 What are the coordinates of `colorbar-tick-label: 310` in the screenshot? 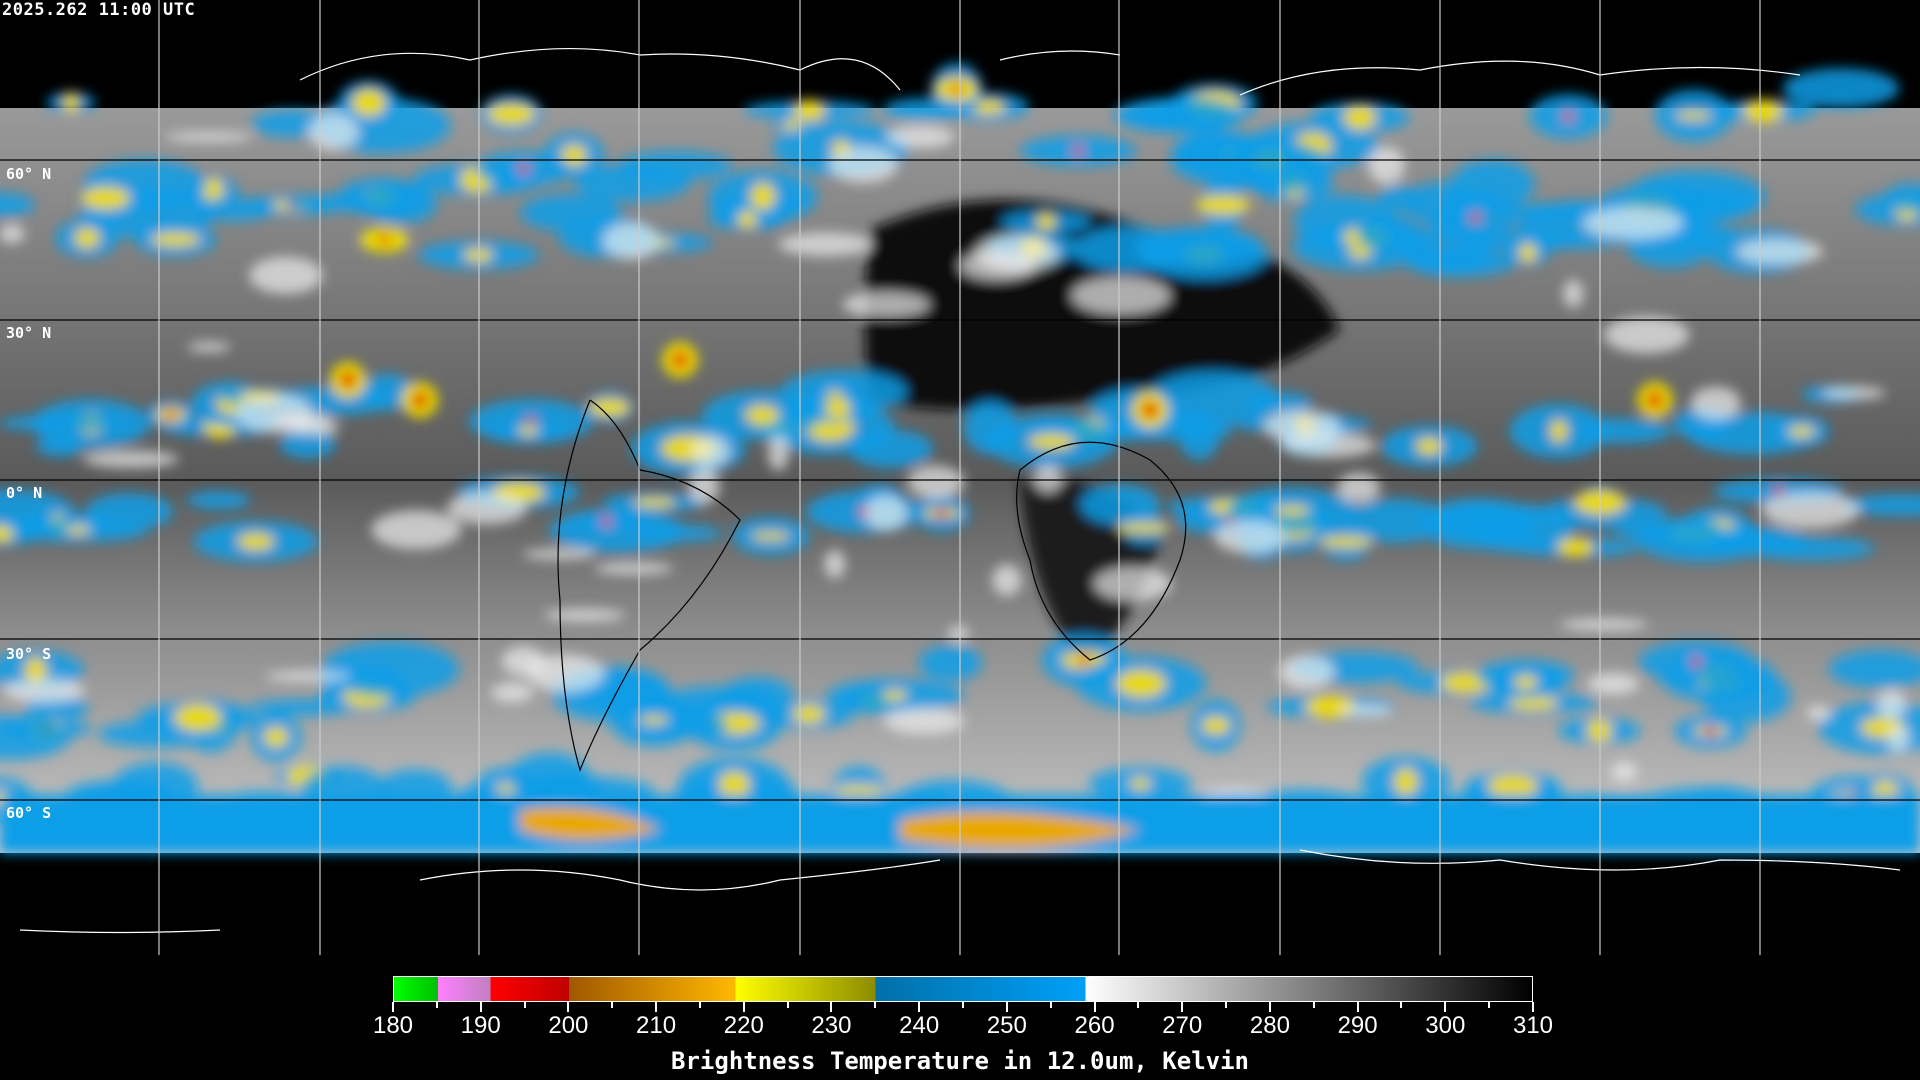 It's located at (1533, 1025).